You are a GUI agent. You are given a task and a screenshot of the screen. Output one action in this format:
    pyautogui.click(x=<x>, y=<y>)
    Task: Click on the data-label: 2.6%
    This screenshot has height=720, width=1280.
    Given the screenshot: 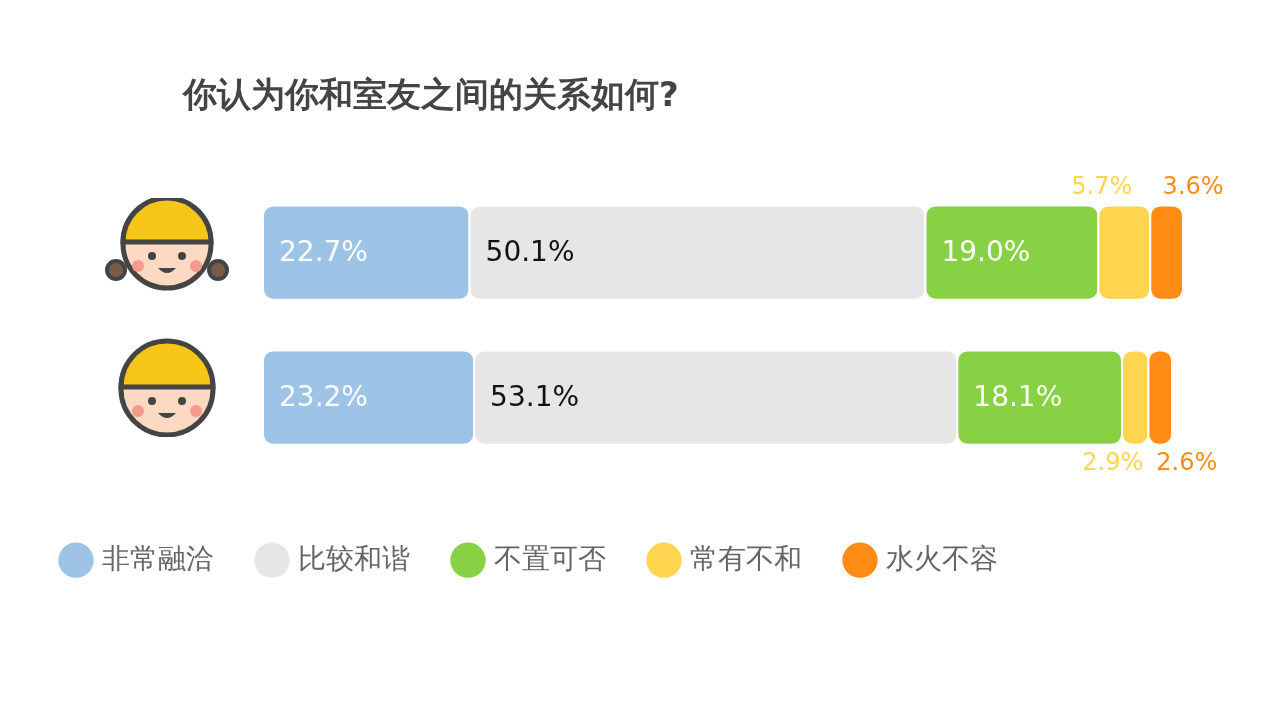 What is the action you would take?
    pyautogui.click(x=1187, y=461)
    